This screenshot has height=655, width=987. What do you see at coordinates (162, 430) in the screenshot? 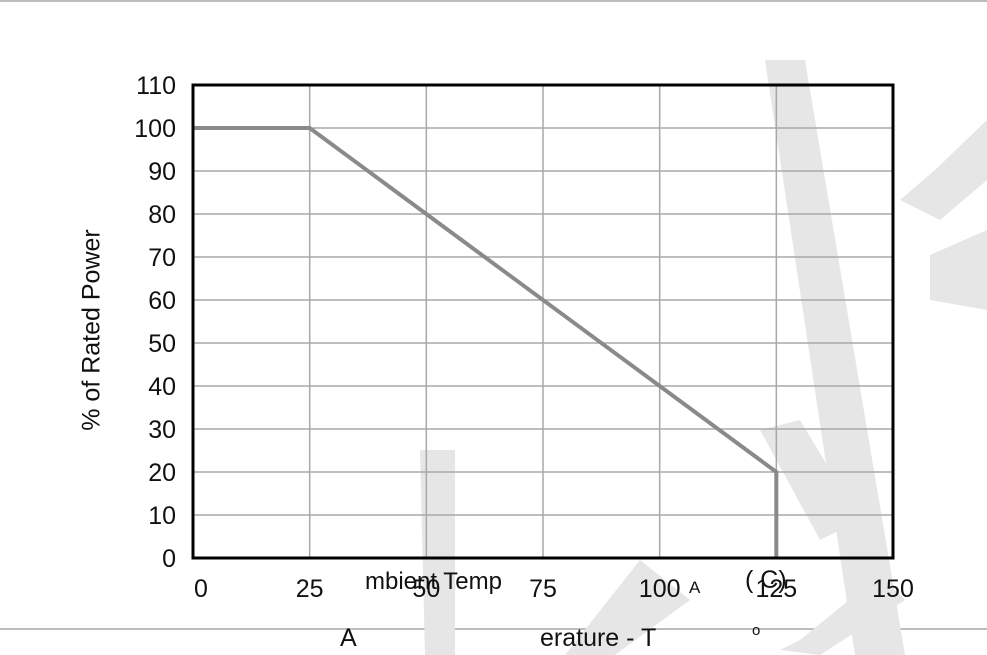
I see `y-tick-label: 30` at bounding box center [162, 430].